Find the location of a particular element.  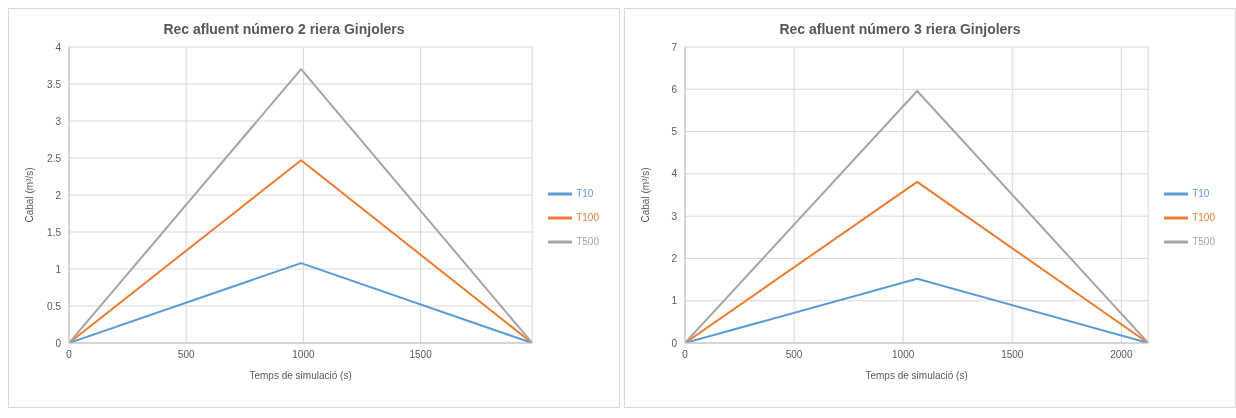

y-tick-label: 5 is located at coordinates (674, 132).